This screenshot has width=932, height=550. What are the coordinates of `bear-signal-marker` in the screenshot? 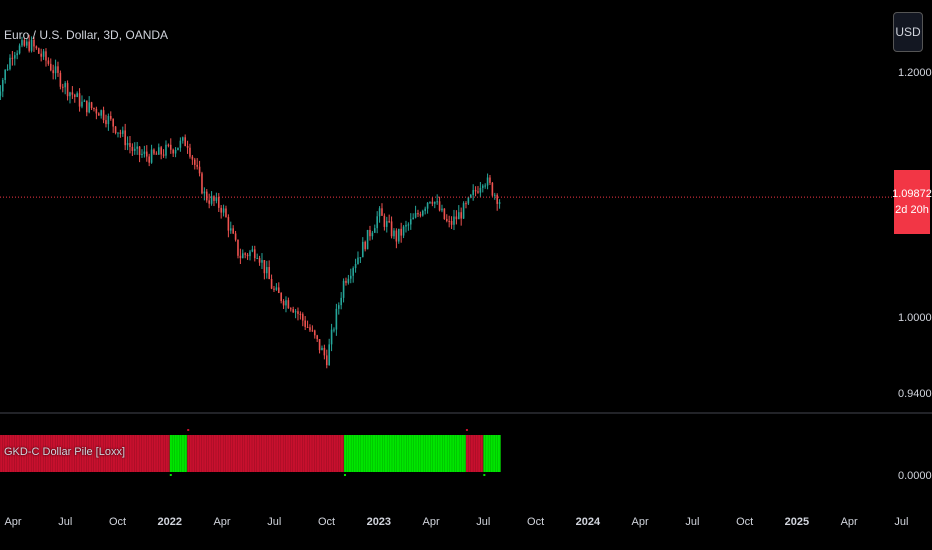 It's located at (188, 430).